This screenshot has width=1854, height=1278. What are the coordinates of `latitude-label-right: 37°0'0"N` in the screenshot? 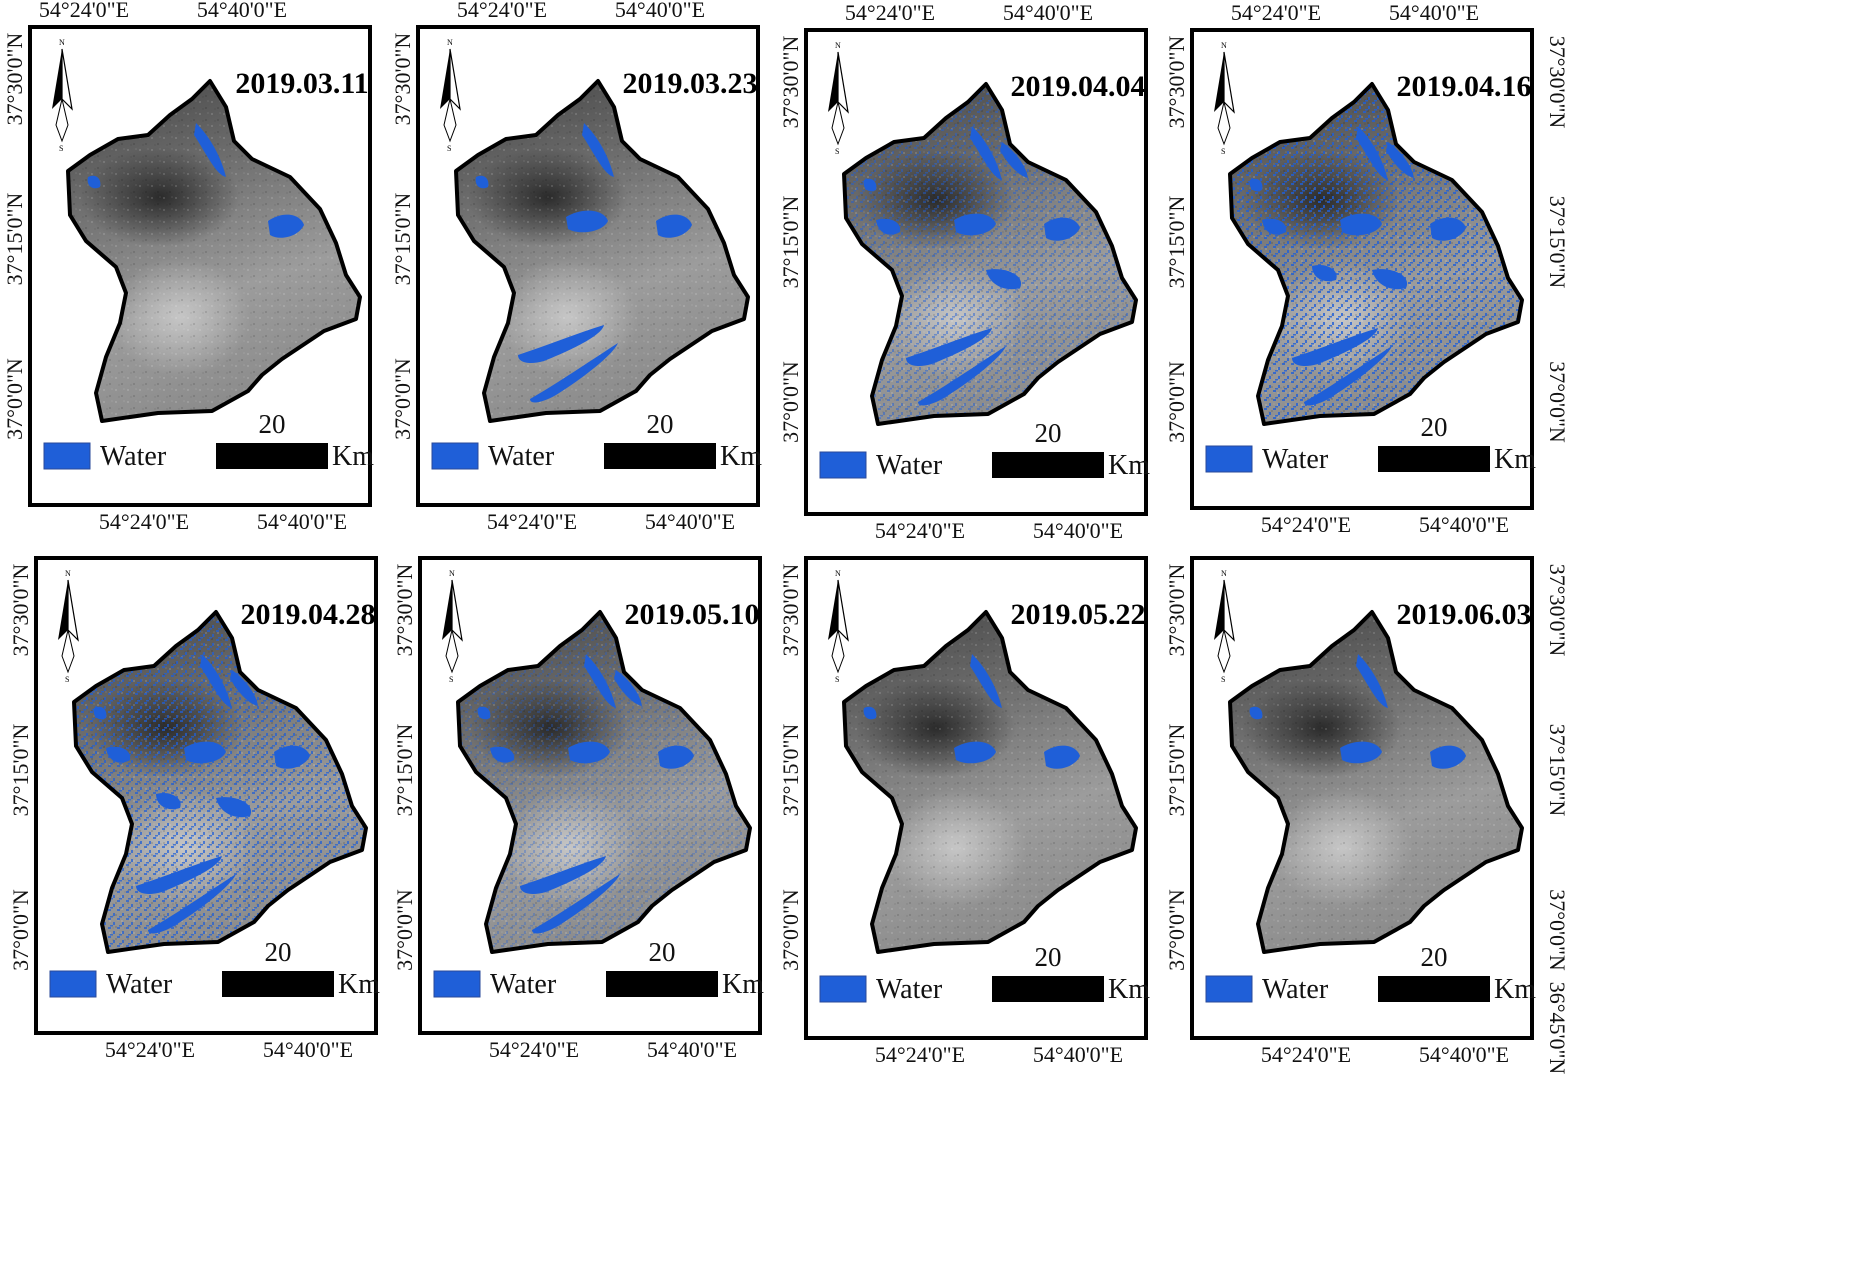 It's located at (1557, 930).